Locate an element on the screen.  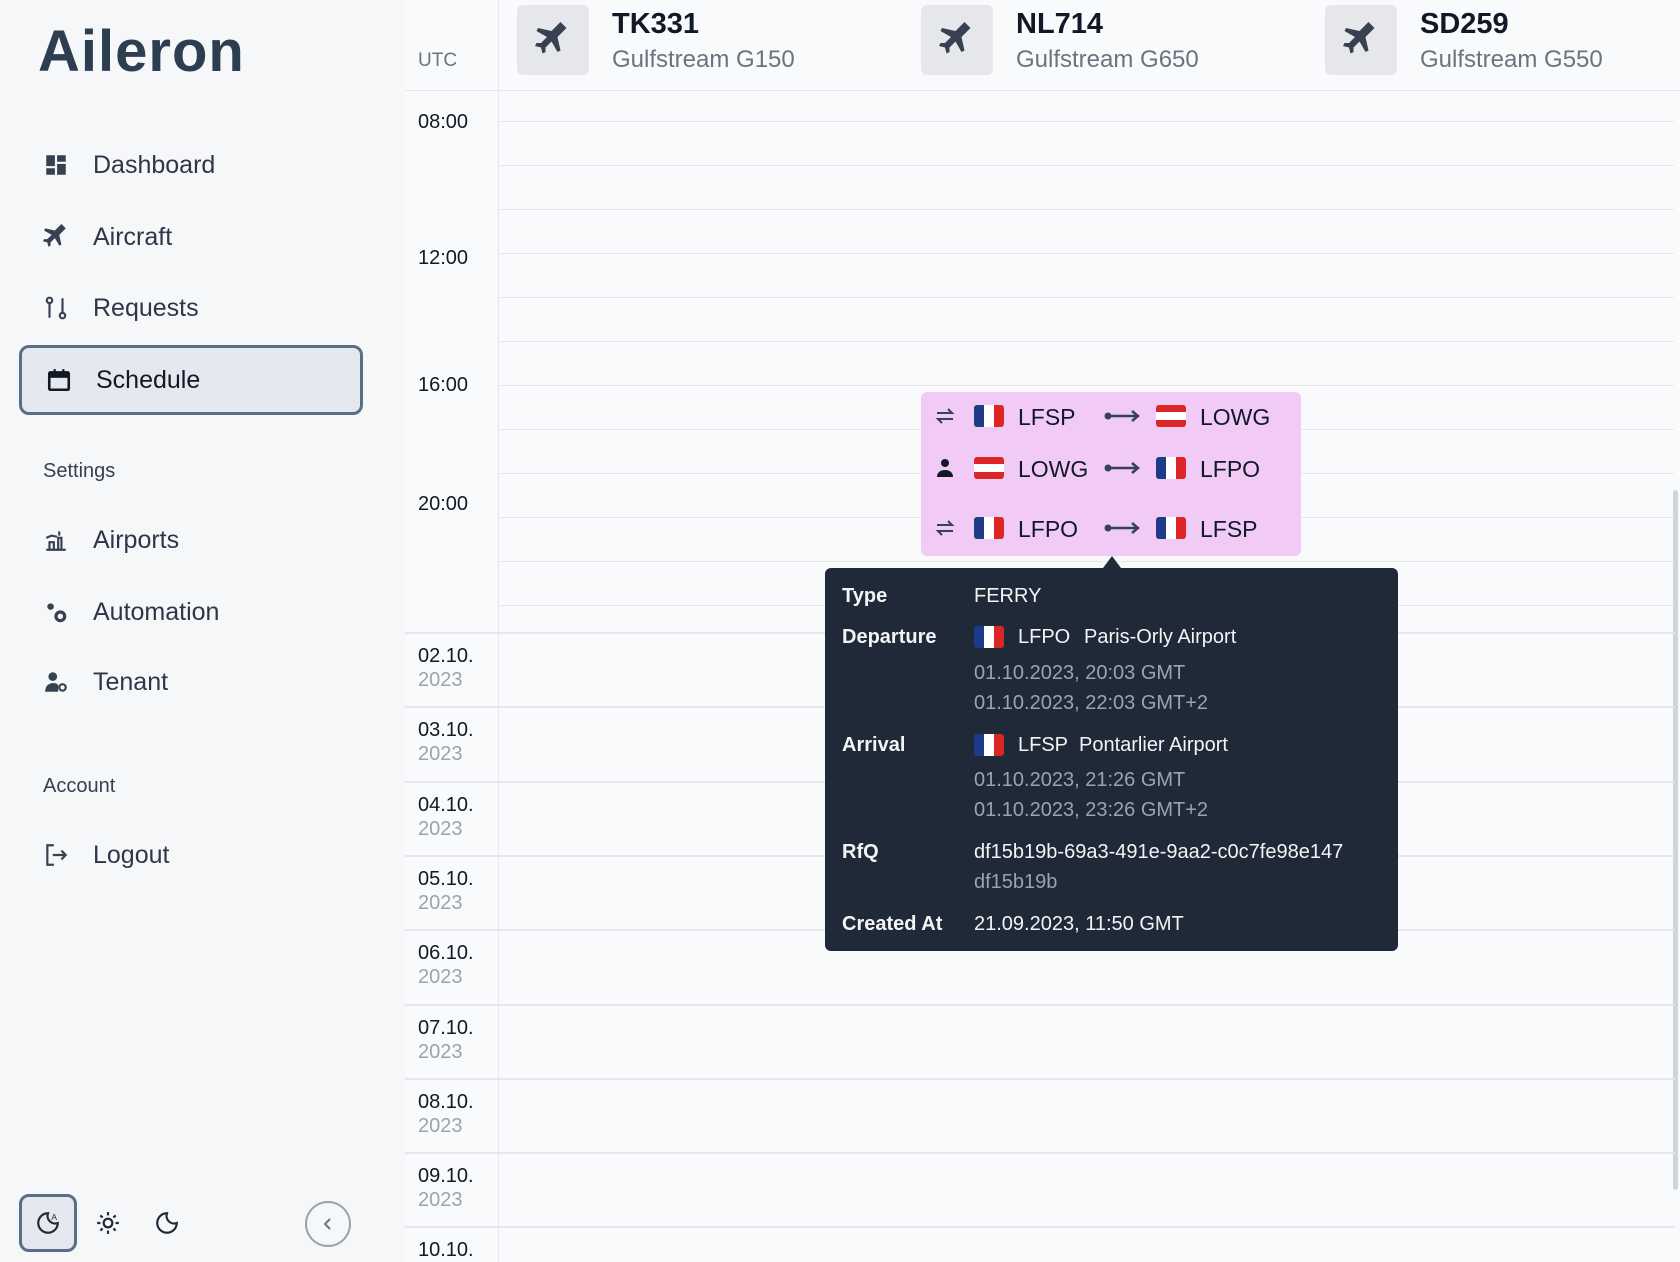
nav-item: Logout is located at coordinates (191, 855).